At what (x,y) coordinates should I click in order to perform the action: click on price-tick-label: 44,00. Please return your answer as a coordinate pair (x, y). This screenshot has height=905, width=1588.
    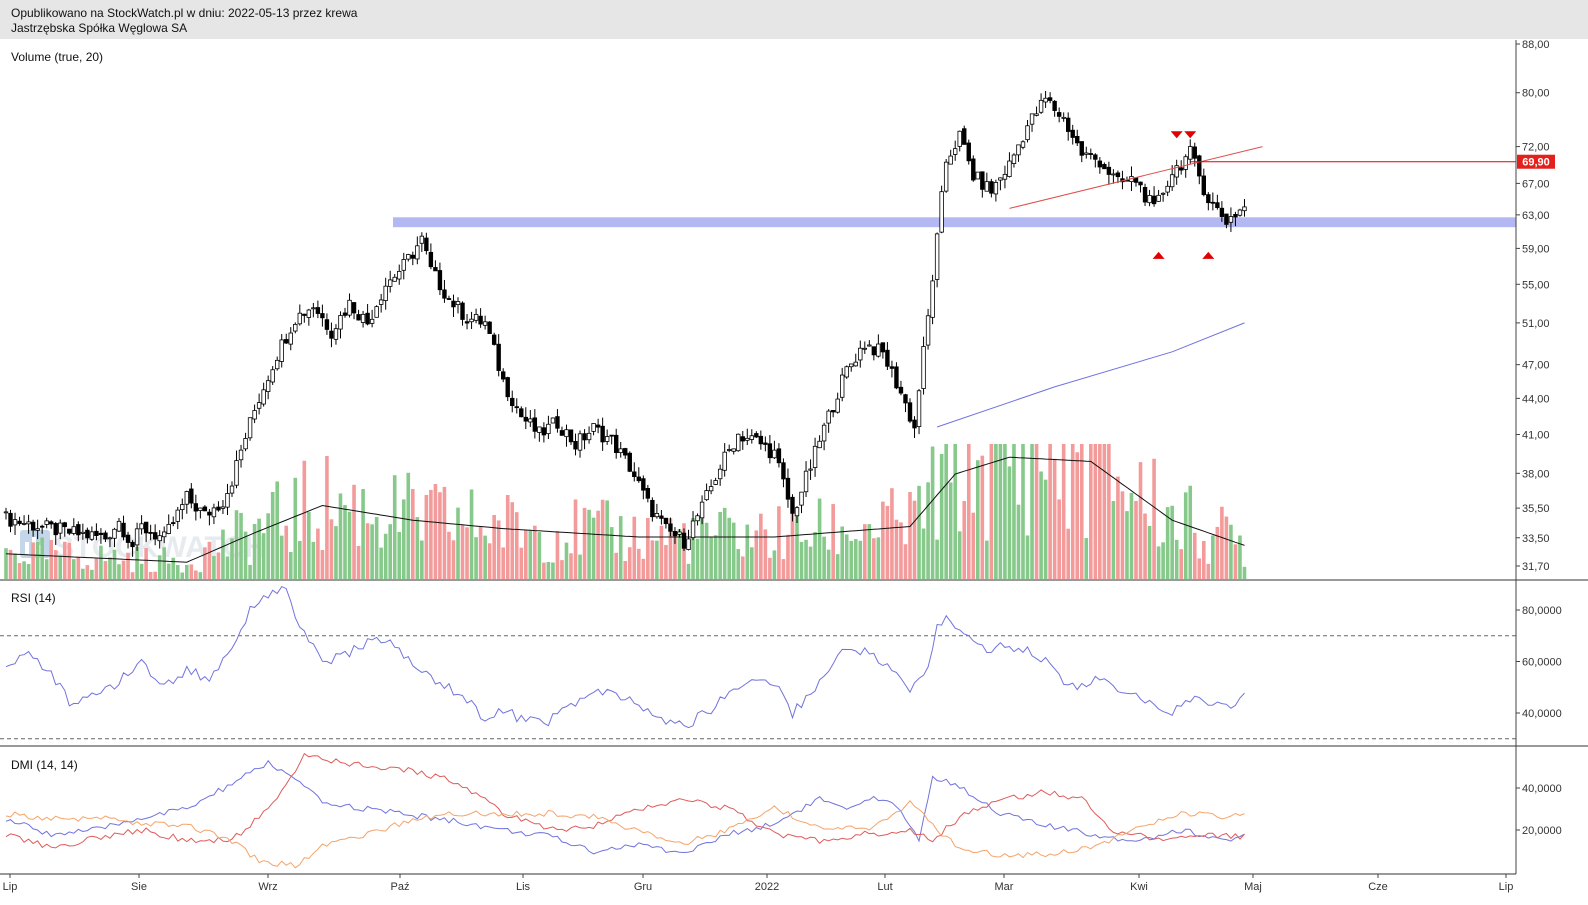
    Looking at the image, I should click on (1536, 399).